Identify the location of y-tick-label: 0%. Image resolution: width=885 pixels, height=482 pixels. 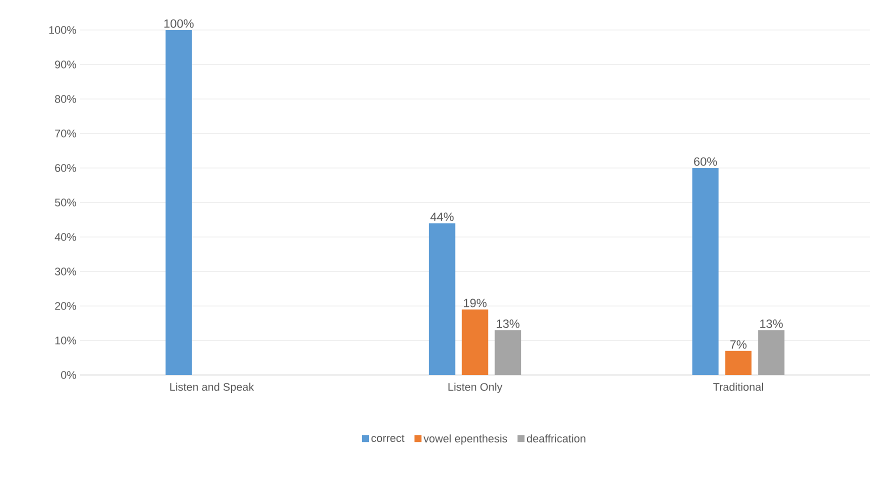
(68, 375).